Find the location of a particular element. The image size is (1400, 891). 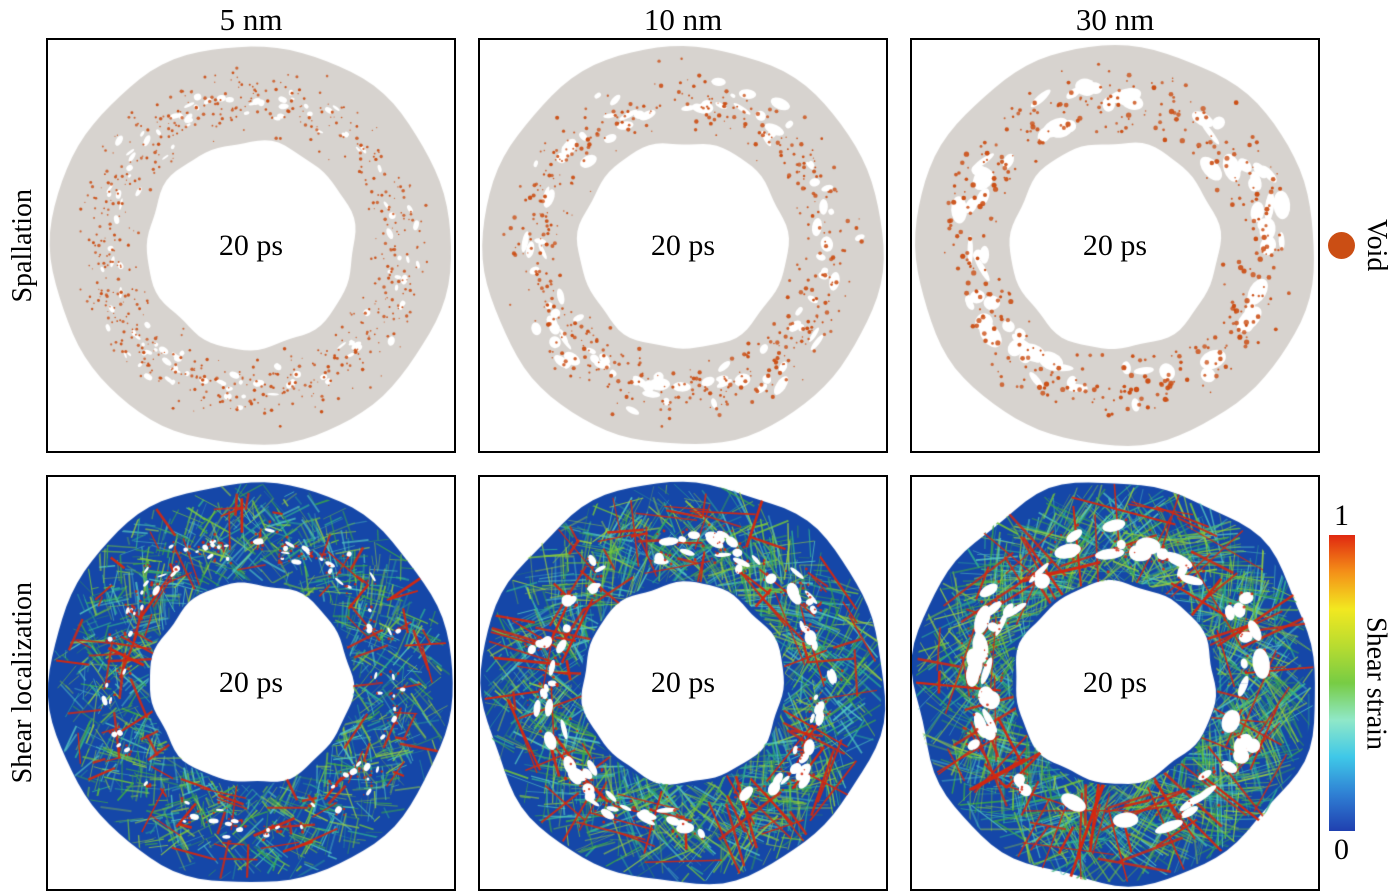

column-header-10nm: 10 nm is located at coordinates (683, 19).